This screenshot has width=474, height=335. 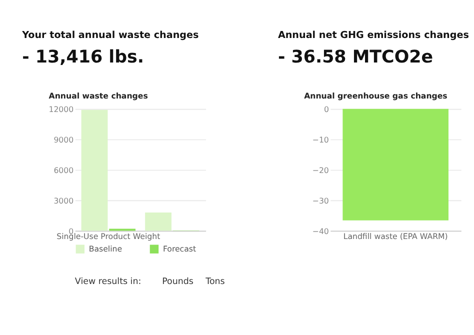 I want to click on text: Annual greenhouse gas changes, so click(x=376, y=95).